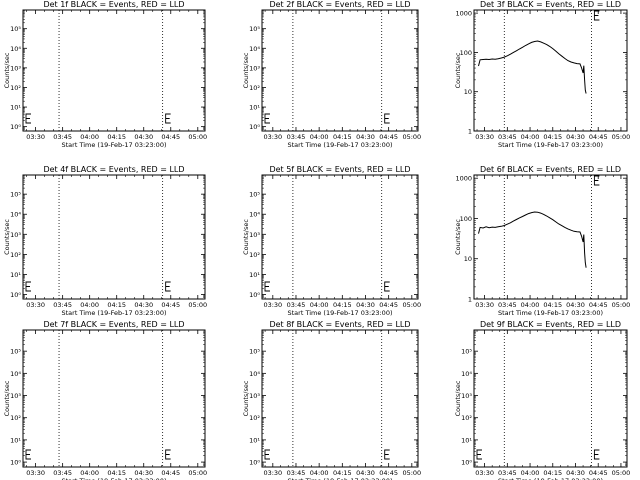 This screenshot has width=640, height=480. What do you see at coordinates (550, 4) in the screenshot?
I see `panel-title: Det 3f BLACK = Events, RED = LLD` at bounding box center [550, 4].